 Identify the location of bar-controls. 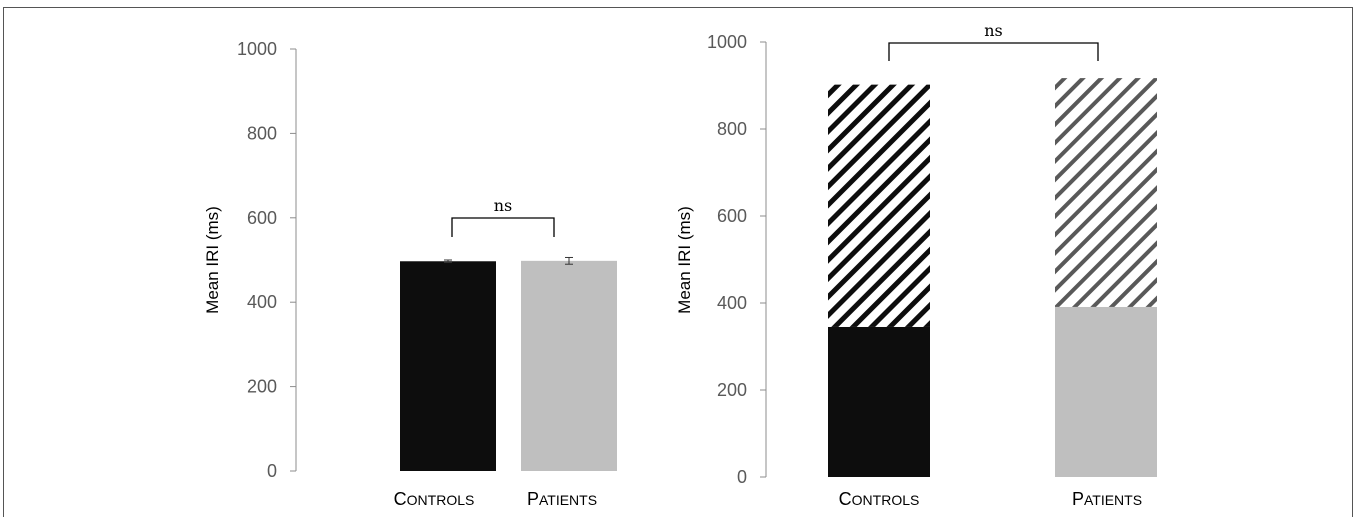
(448, 366).